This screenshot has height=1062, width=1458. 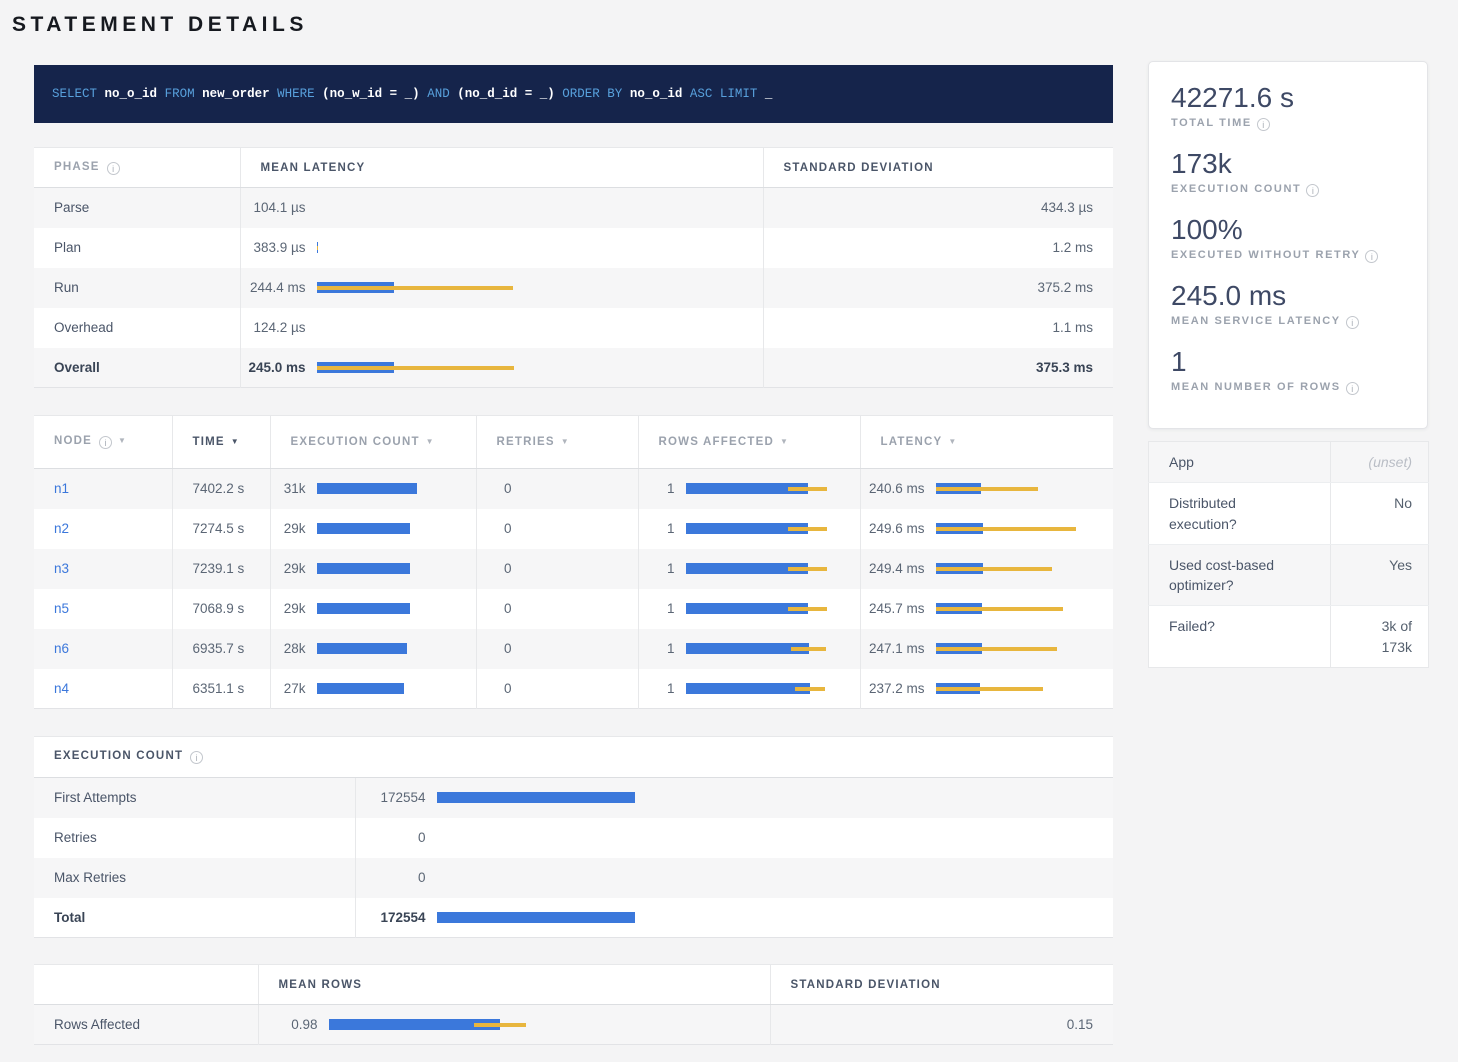 I want to click on node-col-retries-header: RETRIES ▼, so click(x=556, y=442).